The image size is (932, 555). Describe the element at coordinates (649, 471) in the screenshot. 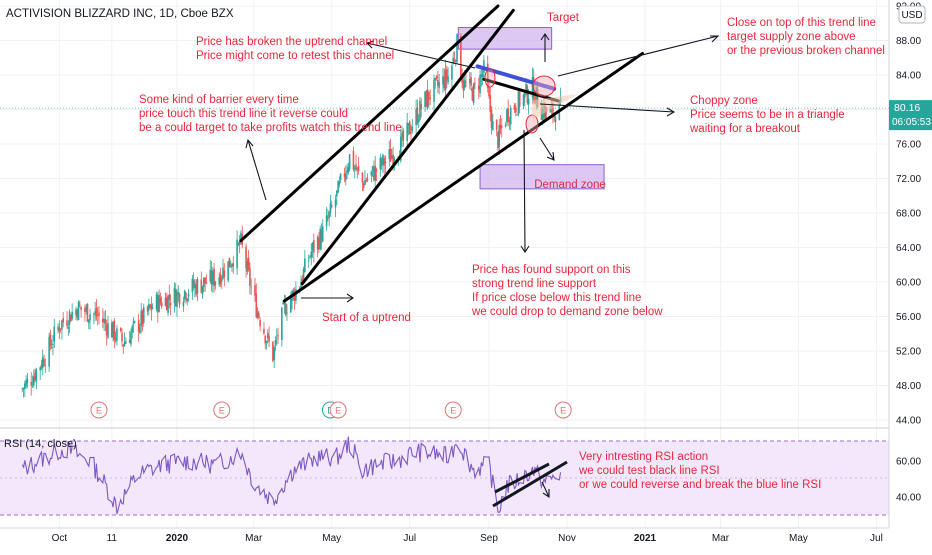

I see `svg-text: we could test black line RSI` at that location.